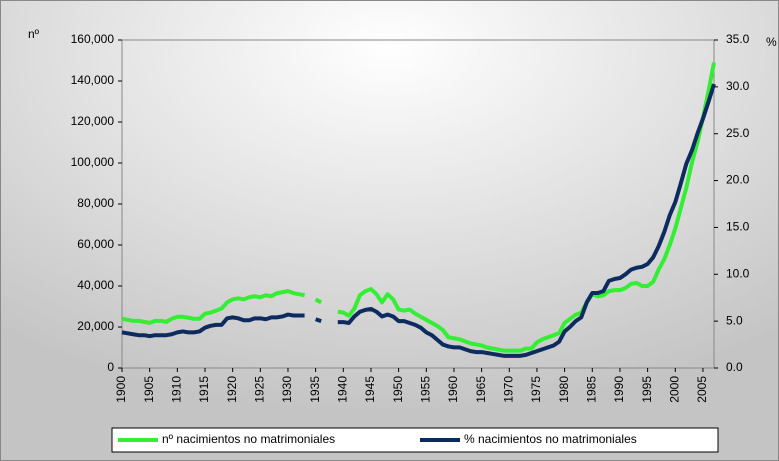 This screenshot has height=461, width=779. What do you see at coordinates (232, 389) in the screenshot?
I see `x-tick-label: 1920` at bounding box center [232, 389].